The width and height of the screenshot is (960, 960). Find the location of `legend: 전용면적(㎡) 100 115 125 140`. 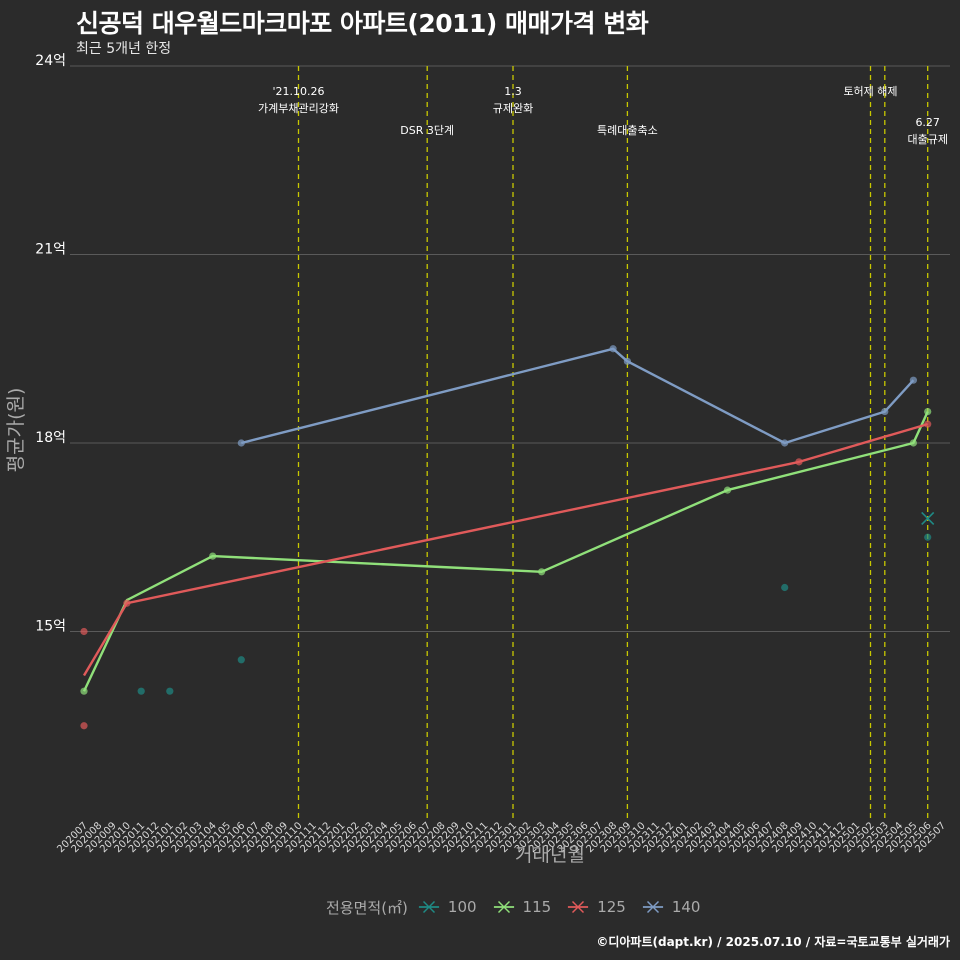

legend: 전용면적(㎡) 100 115 125 140 is located at coordinates (521, 907).